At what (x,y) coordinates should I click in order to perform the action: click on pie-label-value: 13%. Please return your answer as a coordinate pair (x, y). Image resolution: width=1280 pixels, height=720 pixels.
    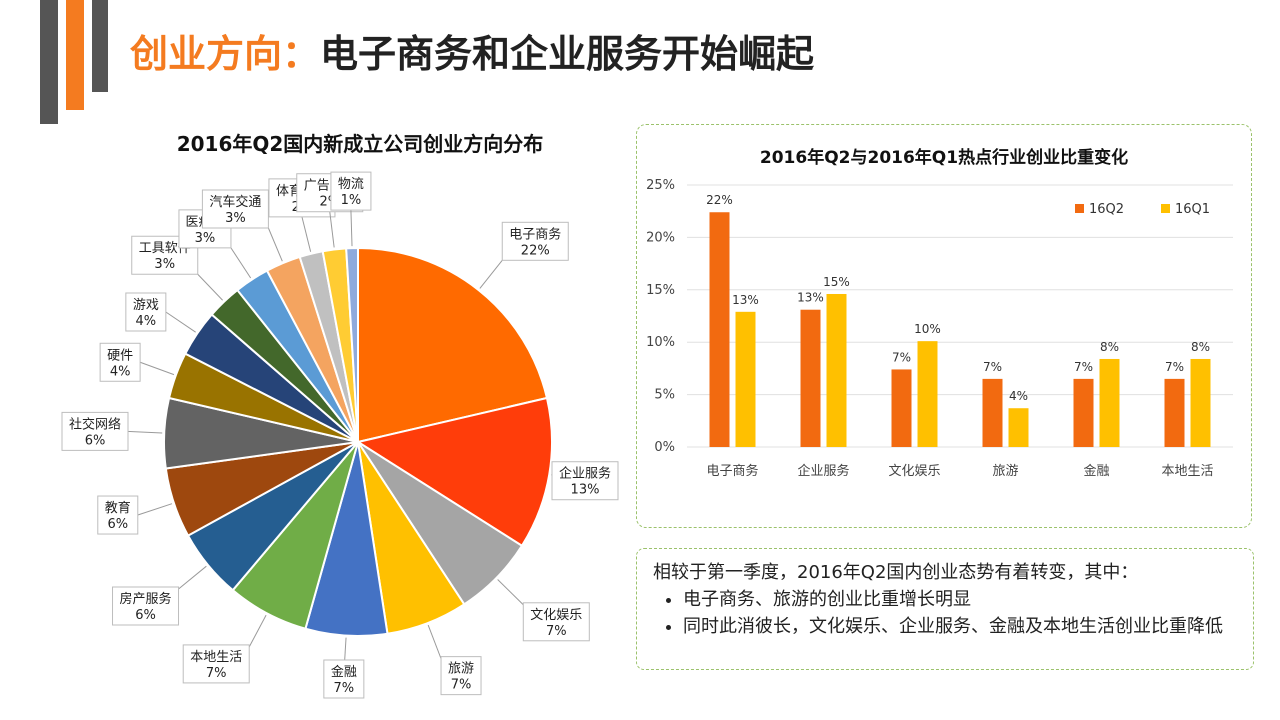
    Looking at the image, I should click on (585, 490).